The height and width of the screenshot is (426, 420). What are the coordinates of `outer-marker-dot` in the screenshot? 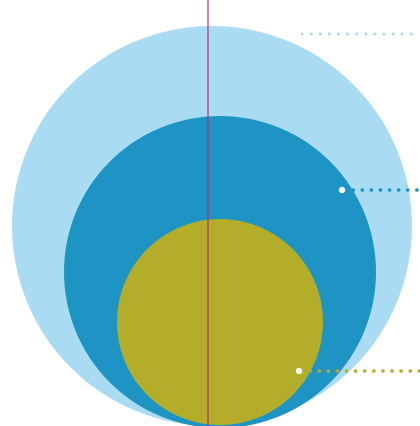 It's located at (298, 34).